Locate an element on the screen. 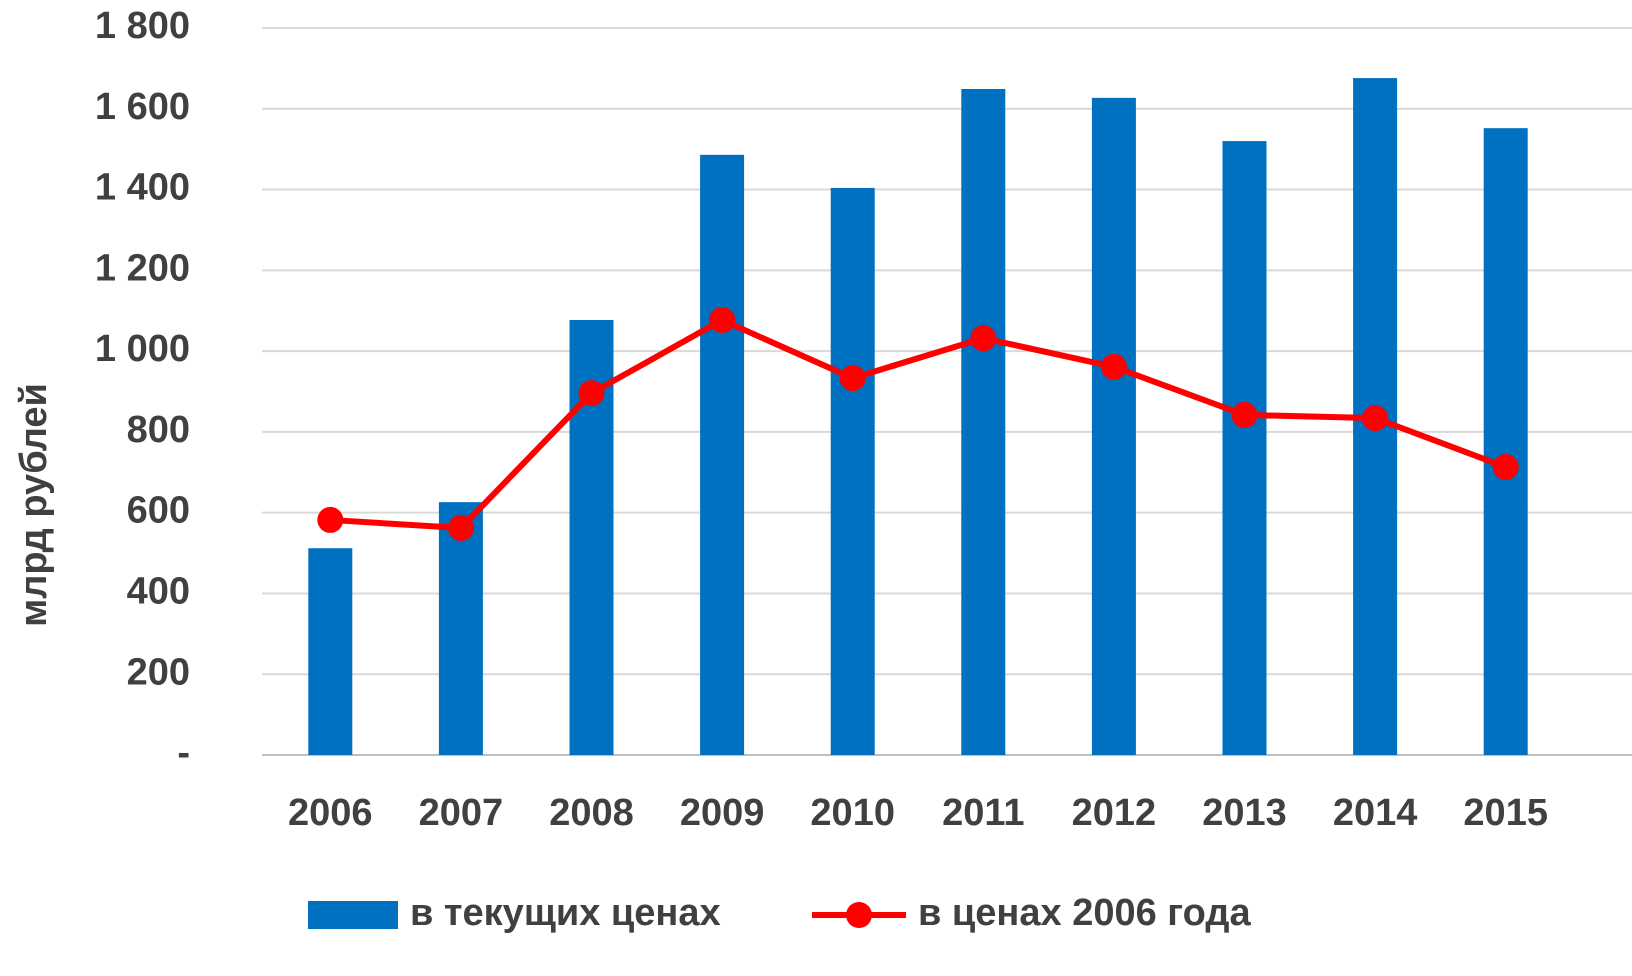 This screenshot has height=976, width=1632. y-tick-label: 1 200 is located at coordinates (142, 268).